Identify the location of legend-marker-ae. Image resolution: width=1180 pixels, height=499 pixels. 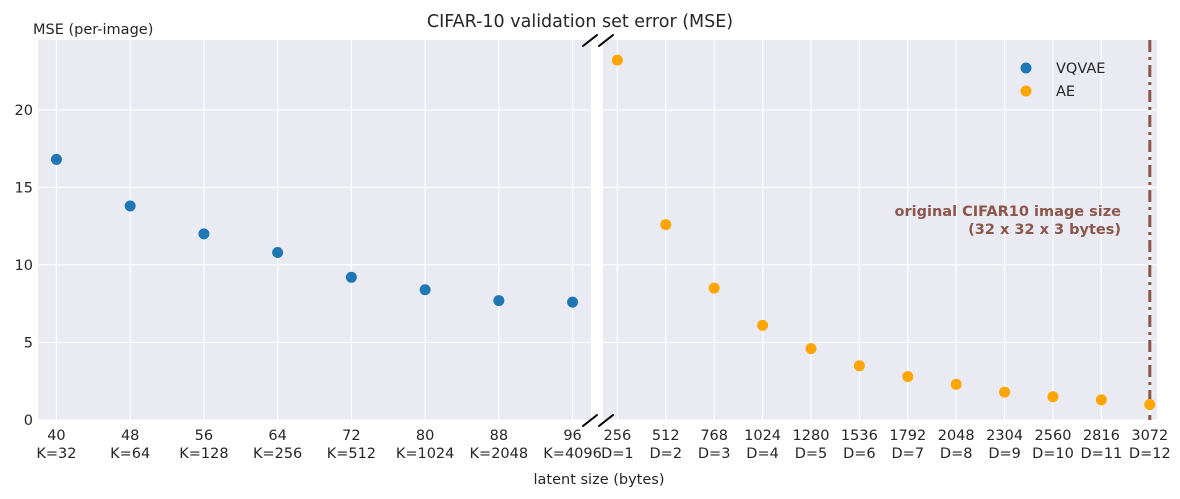
(1026, 91).